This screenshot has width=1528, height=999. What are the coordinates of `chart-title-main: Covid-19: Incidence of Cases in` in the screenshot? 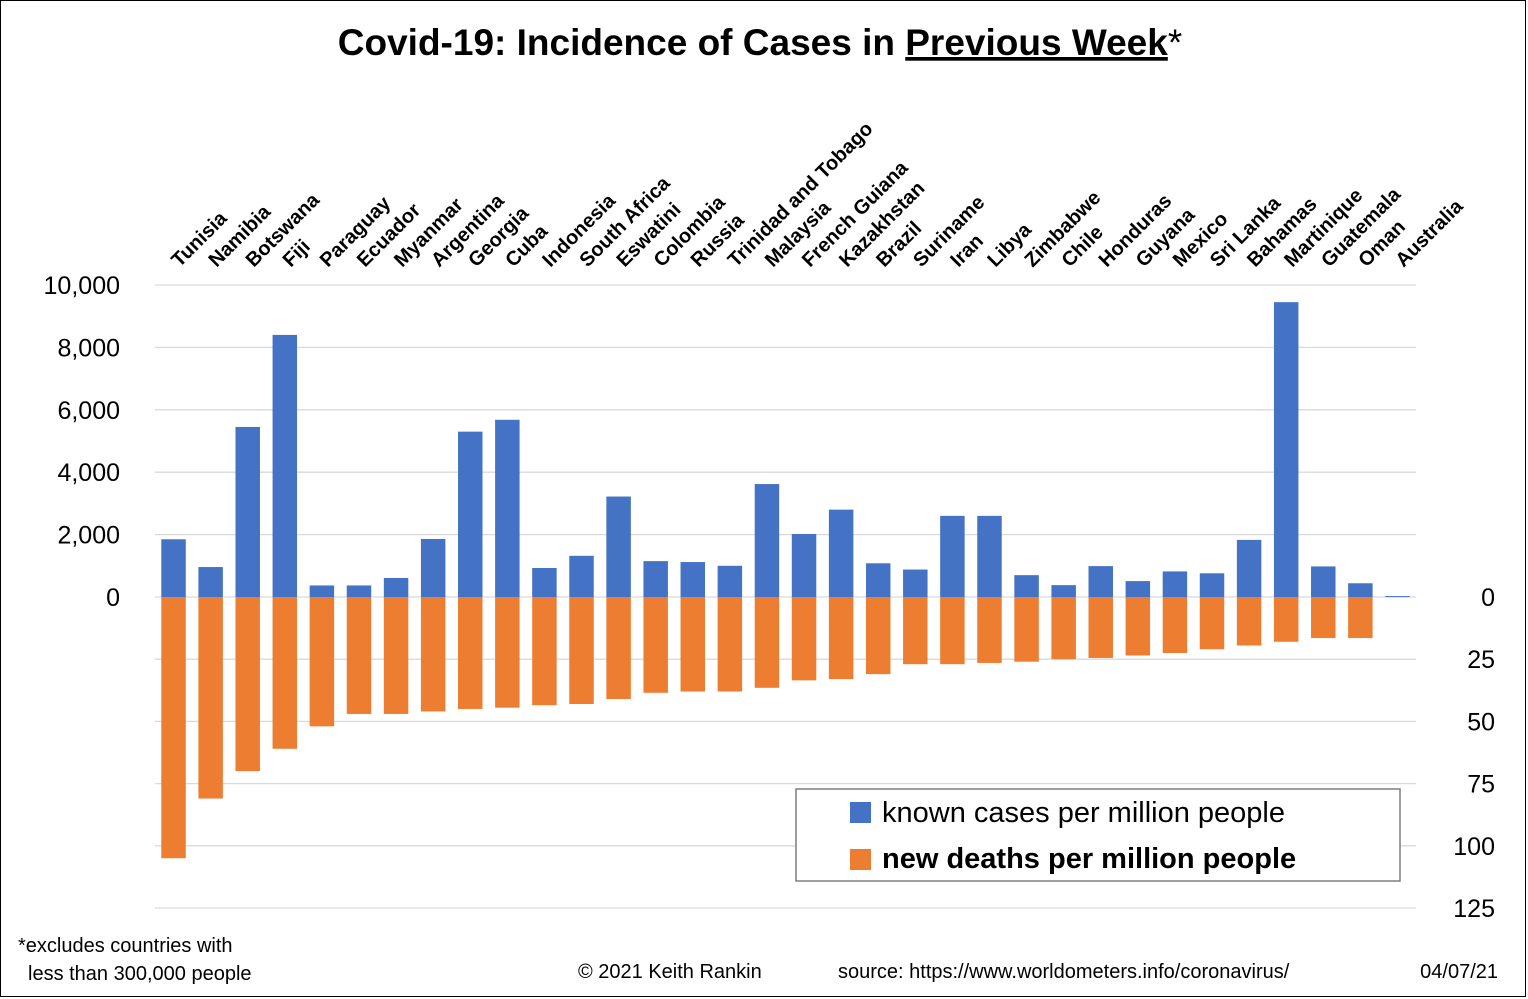 It's located at (621, 42).